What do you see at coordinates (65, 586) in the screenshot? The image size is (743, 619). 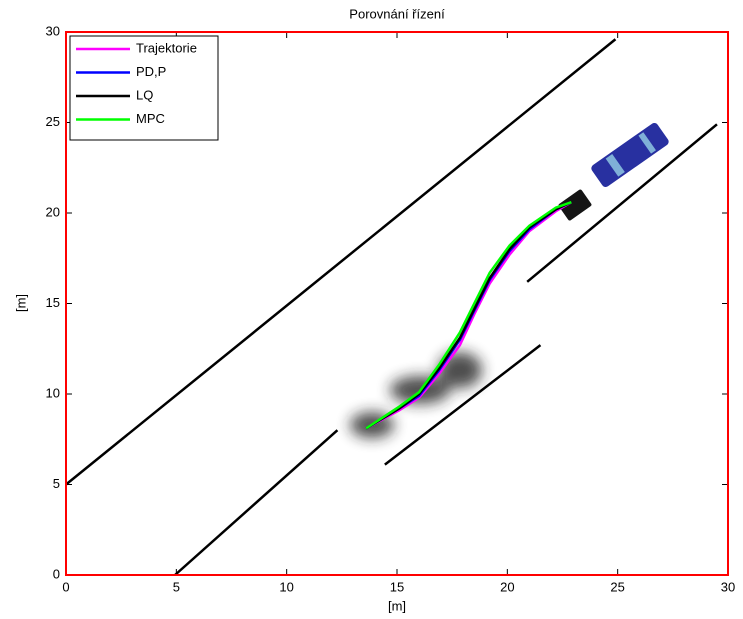 I see `x-tick-label: 0` at bounding box center [65, 586].